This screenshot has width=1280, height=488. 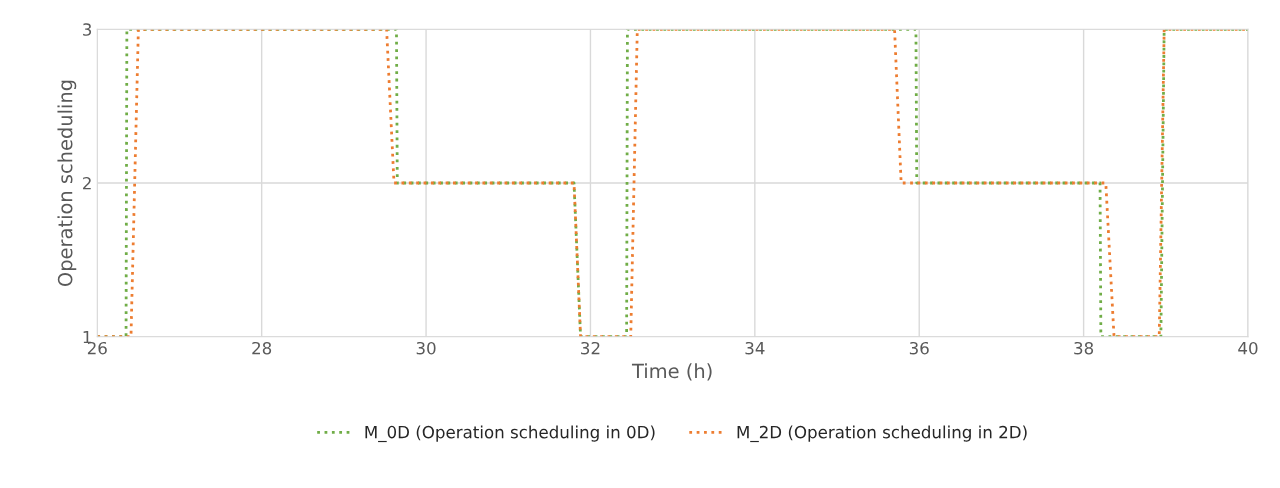 What do you see at coordinates (882, 434) in the screenshot?
I see `legend-label: M_2D (Operation scheduling in 2D)` at bounding box center [882, 434].